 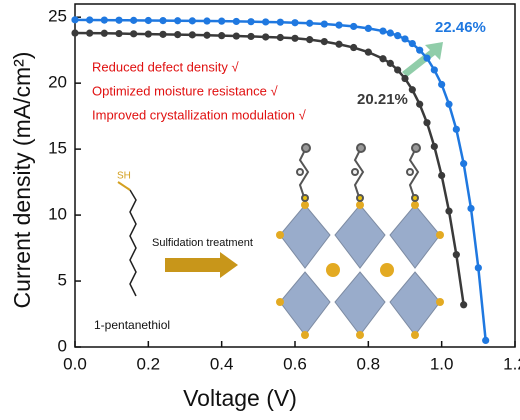 What do you see at coordinates (149, 363) in the screenshot?
I see `x-tick-label: 0.2` at bounding box center [149, 363].